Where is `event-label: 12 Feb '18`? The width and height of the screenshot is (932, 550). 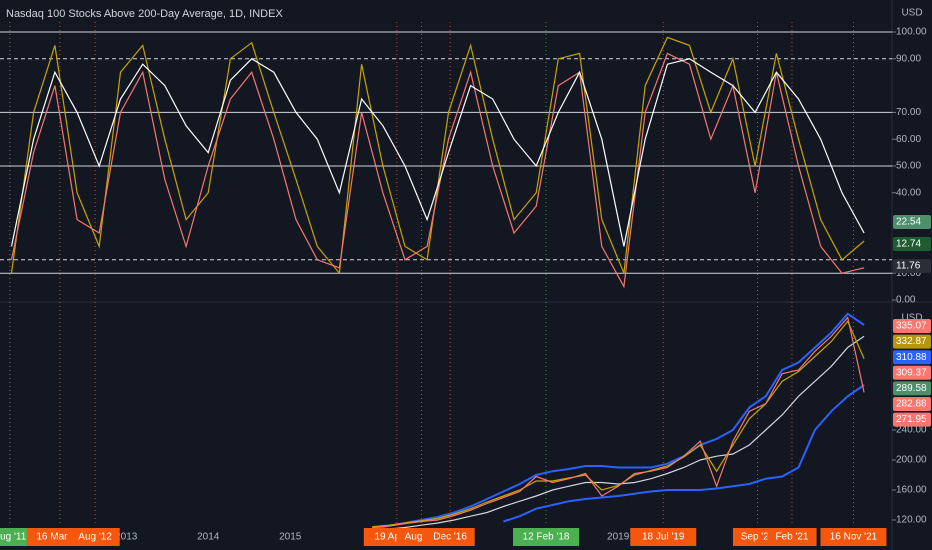
event-label: 12 Feb '18 is located at coordinates (546, 537).